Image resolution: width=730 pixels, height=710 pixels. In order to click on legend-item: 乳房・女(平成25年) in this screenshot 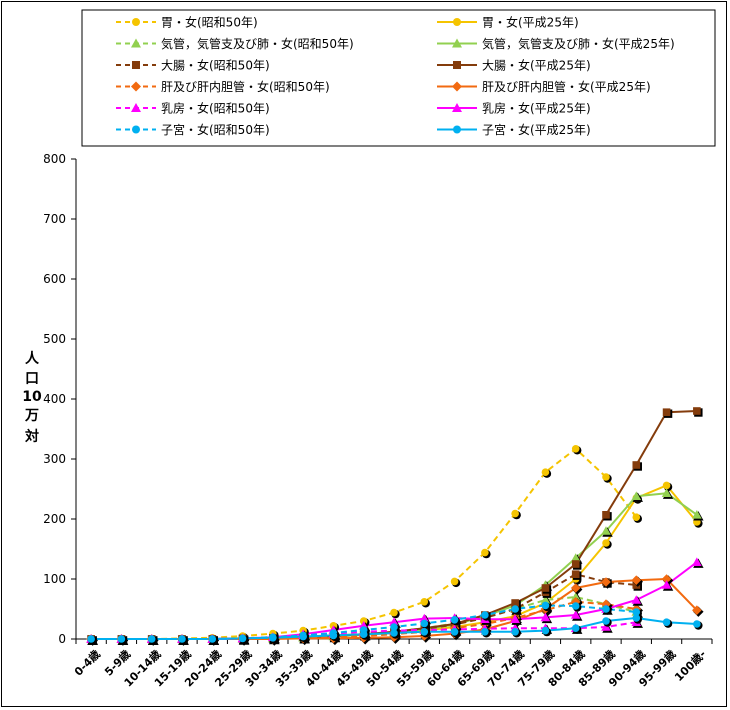, I will do `click(514, 108)`.